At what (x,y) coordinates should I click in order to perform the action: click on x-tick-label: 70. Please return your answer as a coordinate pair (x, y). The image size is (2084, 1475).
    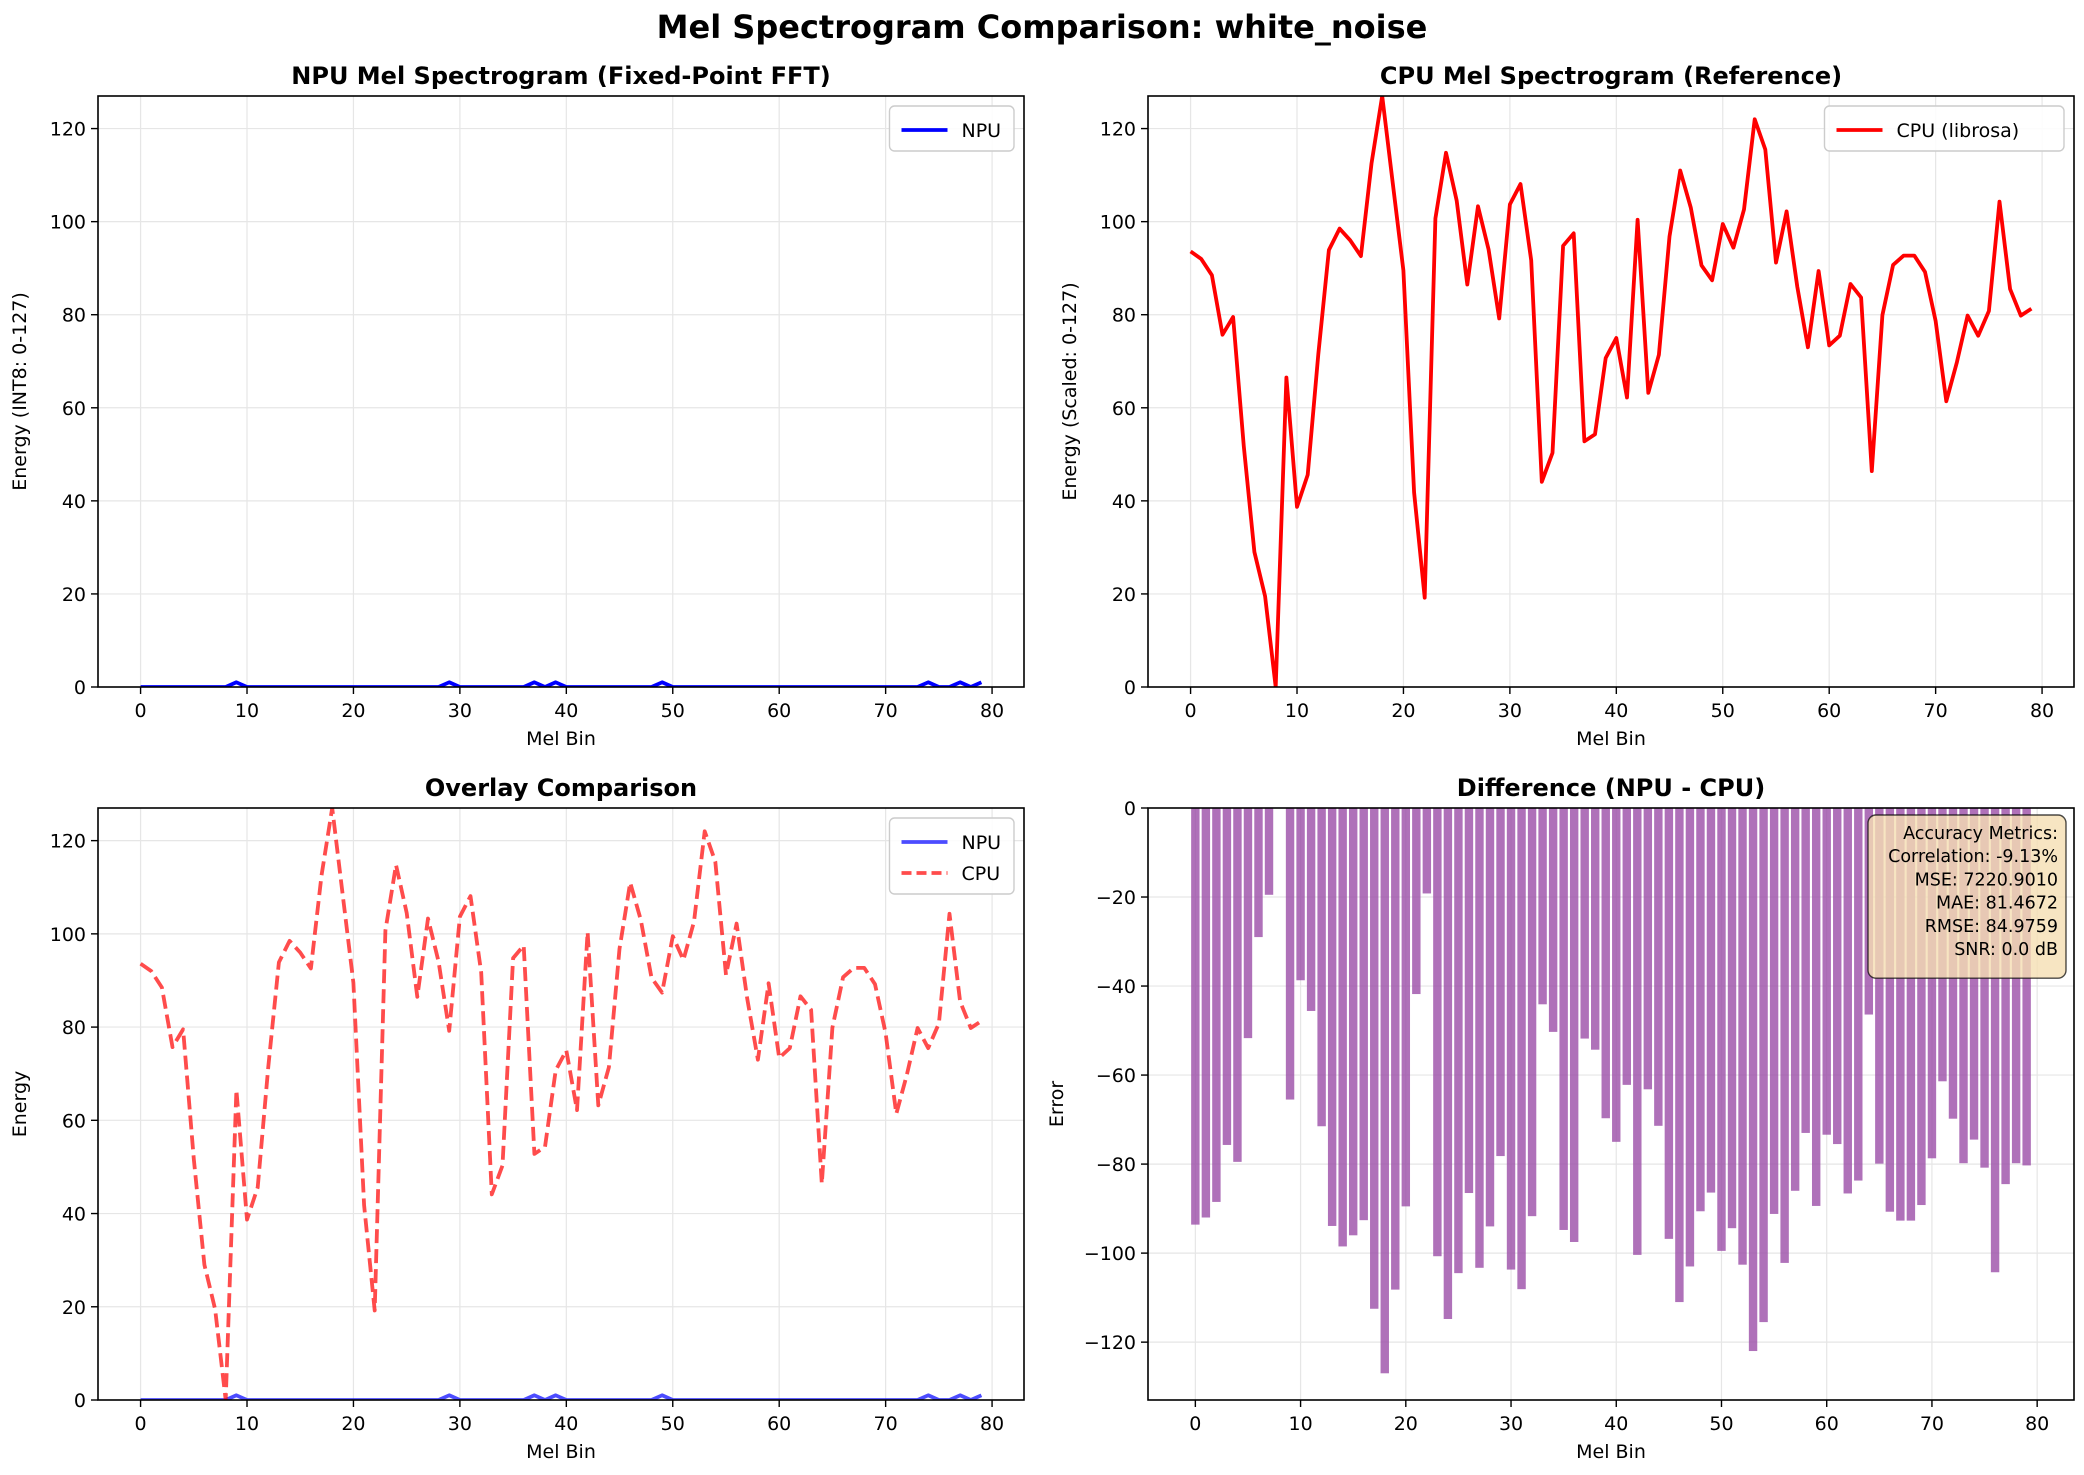
    Looking at the image, I should click on (886, 1424).